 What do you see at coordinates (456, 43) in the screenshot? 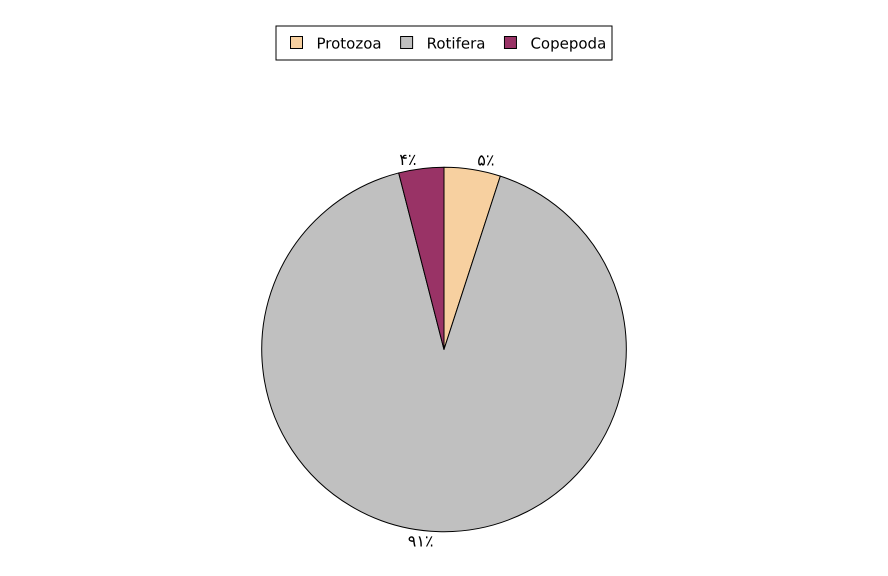
I see `legend-label: Rotifera` at bounding box center [456, 43].